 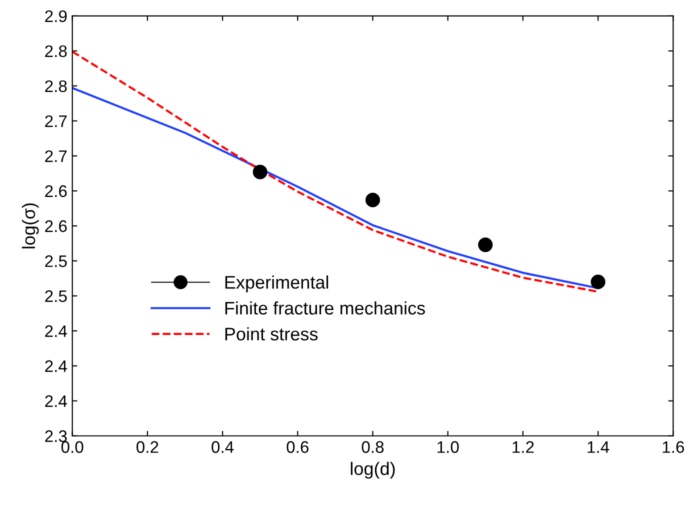 I want to click on x-tick-label: 0.4, so click(x=223, y=447).